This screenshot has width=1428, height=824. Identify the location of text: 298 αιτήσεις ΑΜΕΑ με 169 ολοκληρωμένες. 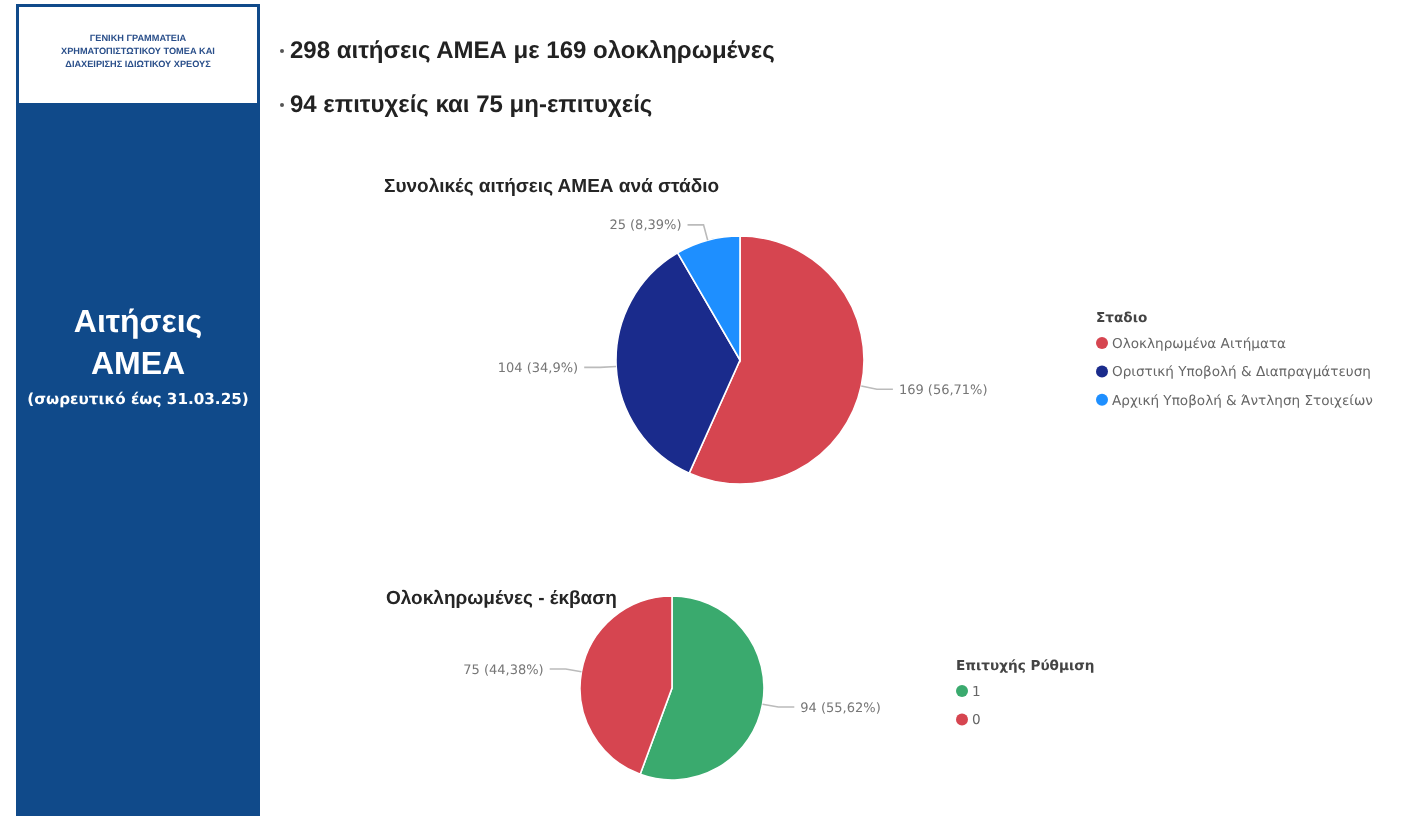
(532, 50).